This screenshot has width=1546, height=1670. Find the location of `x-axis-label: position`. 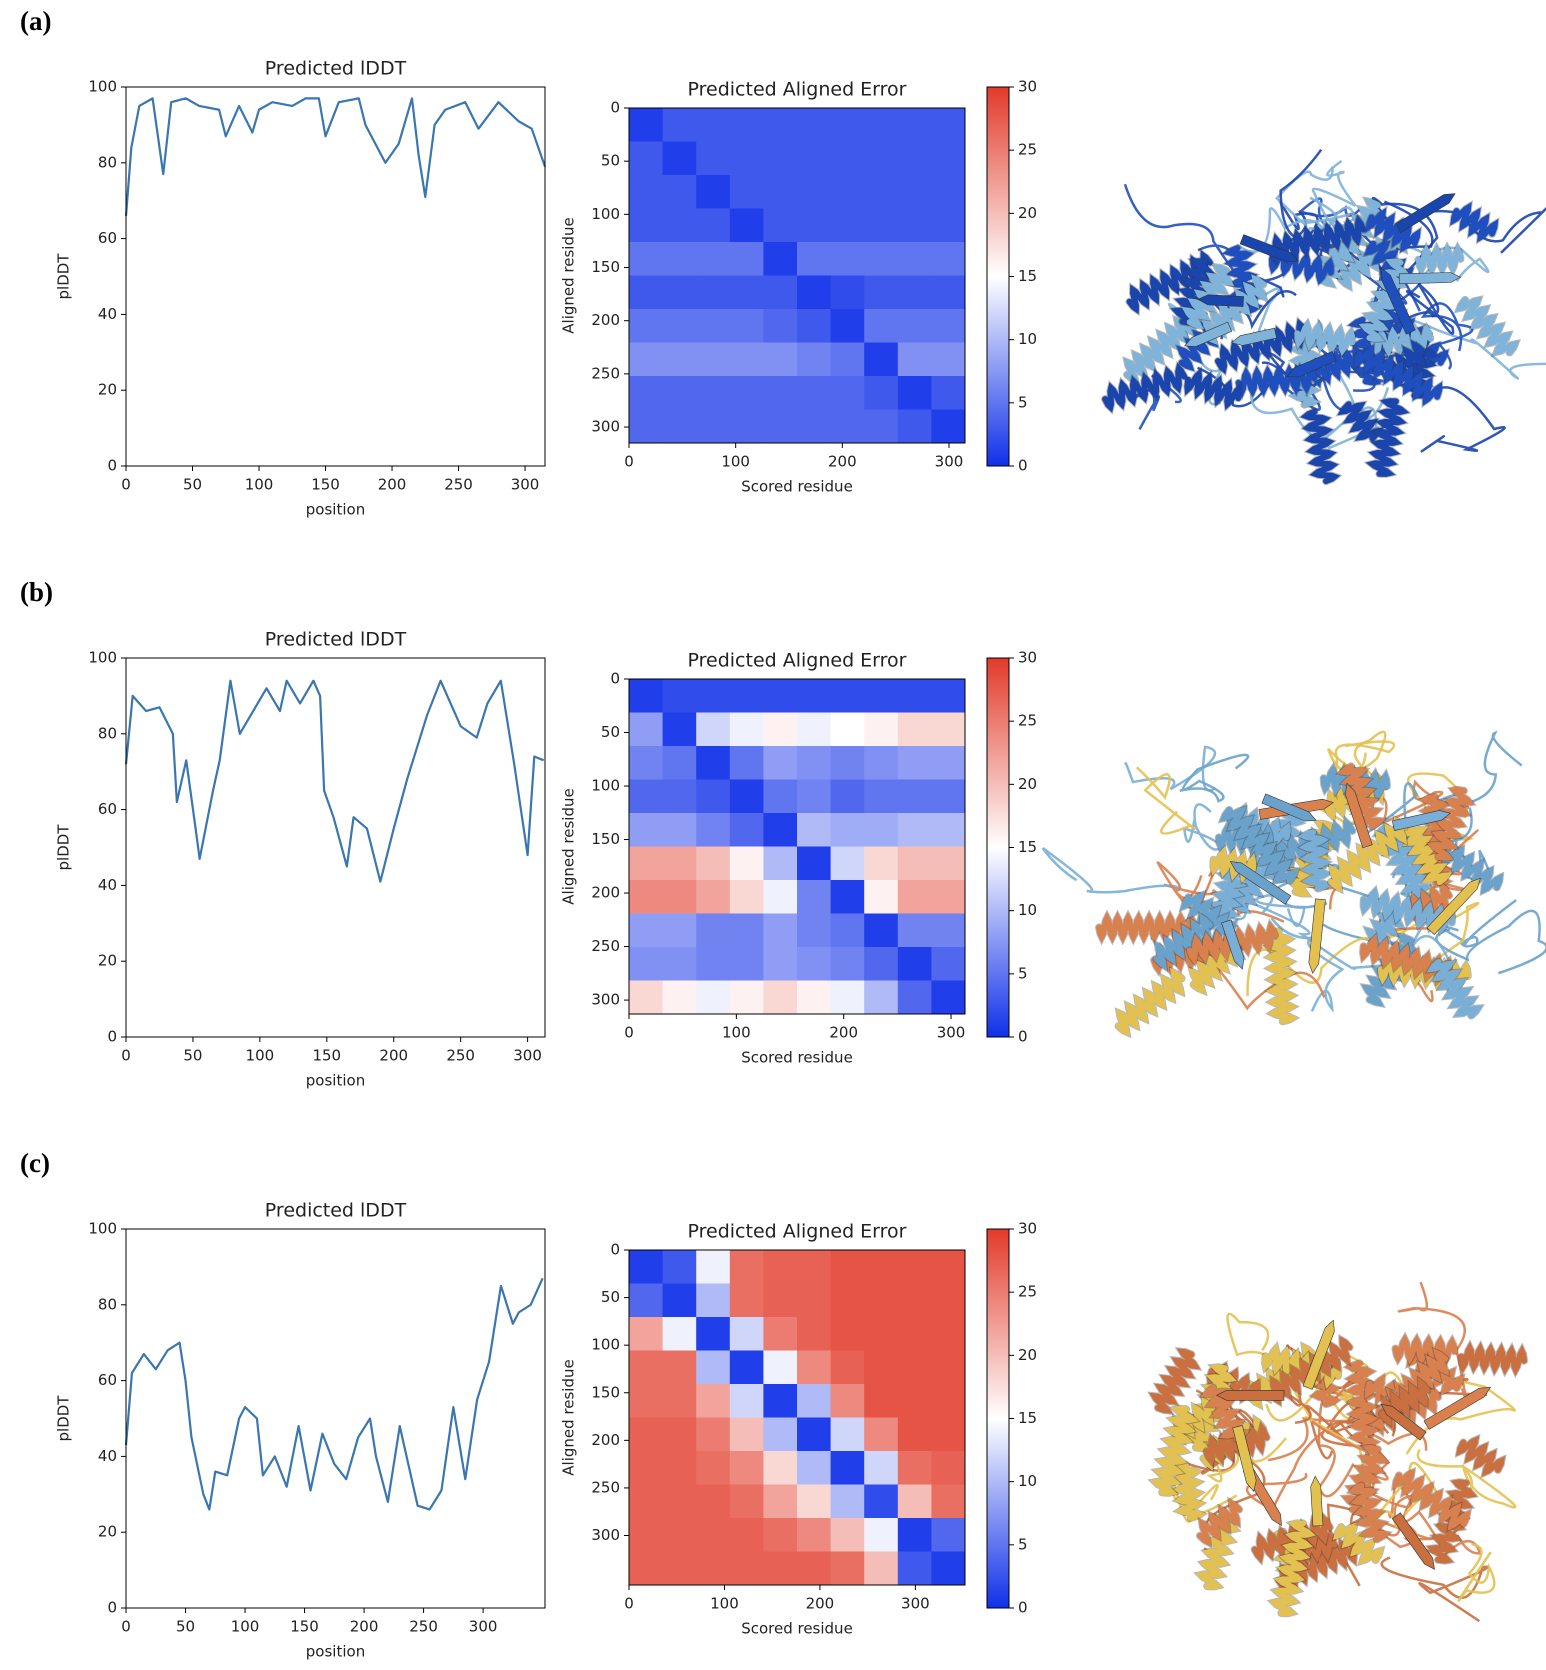

x-axis-label: position is located at coordinates (335, 1081).